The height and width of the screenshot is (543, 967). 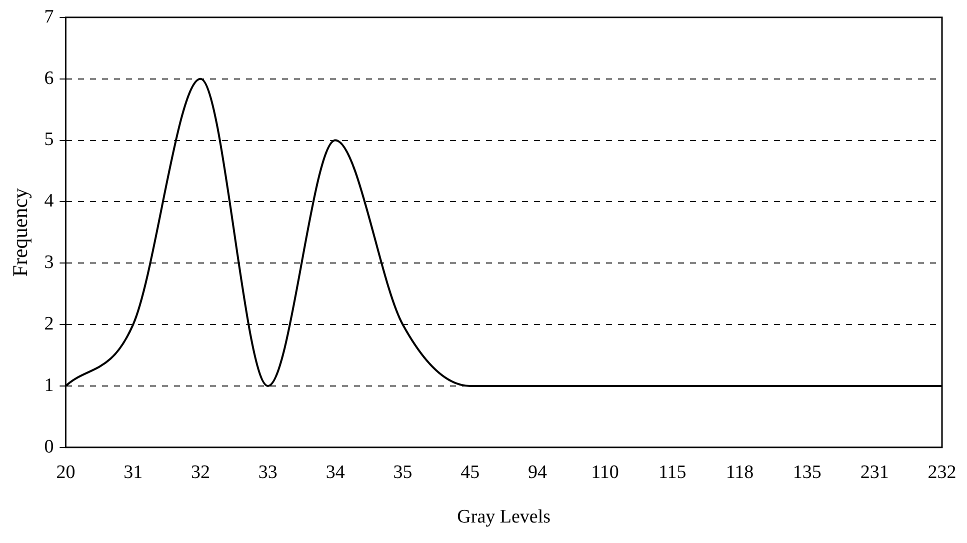 I want to click on y-tick-label: 5, so click(x=49, y=139).